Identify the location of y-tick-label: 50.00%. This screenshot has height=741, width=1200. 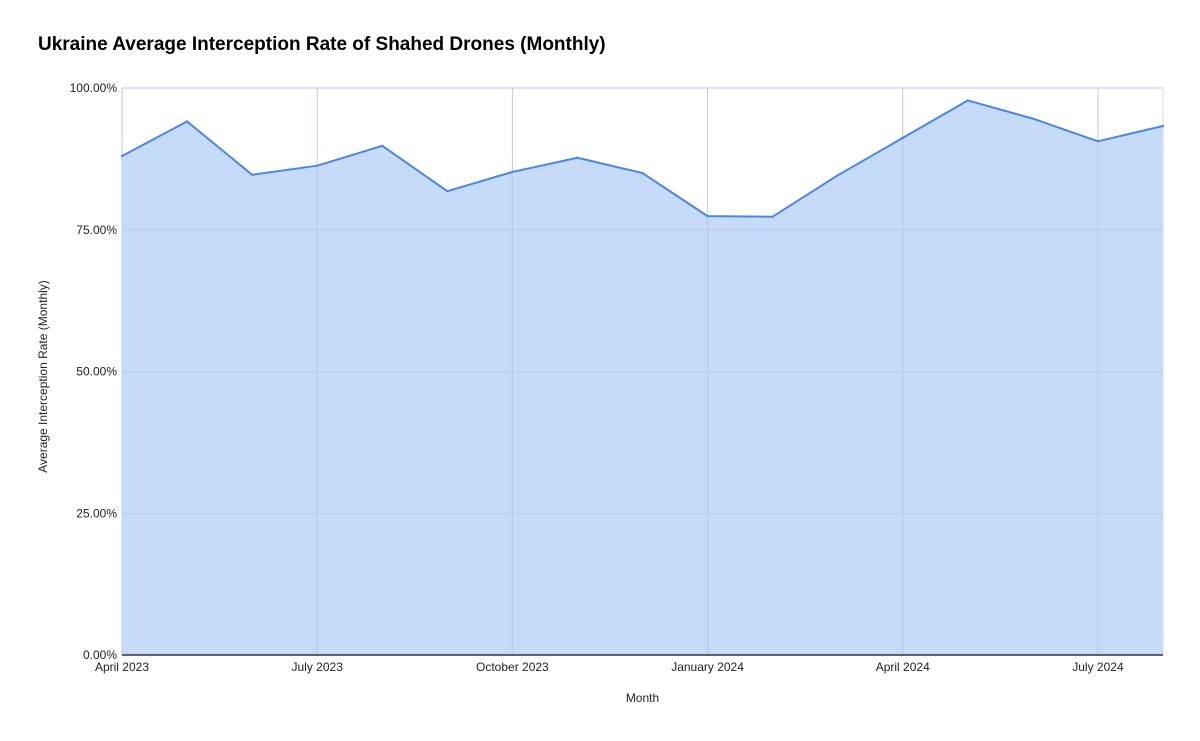
(96, 372).